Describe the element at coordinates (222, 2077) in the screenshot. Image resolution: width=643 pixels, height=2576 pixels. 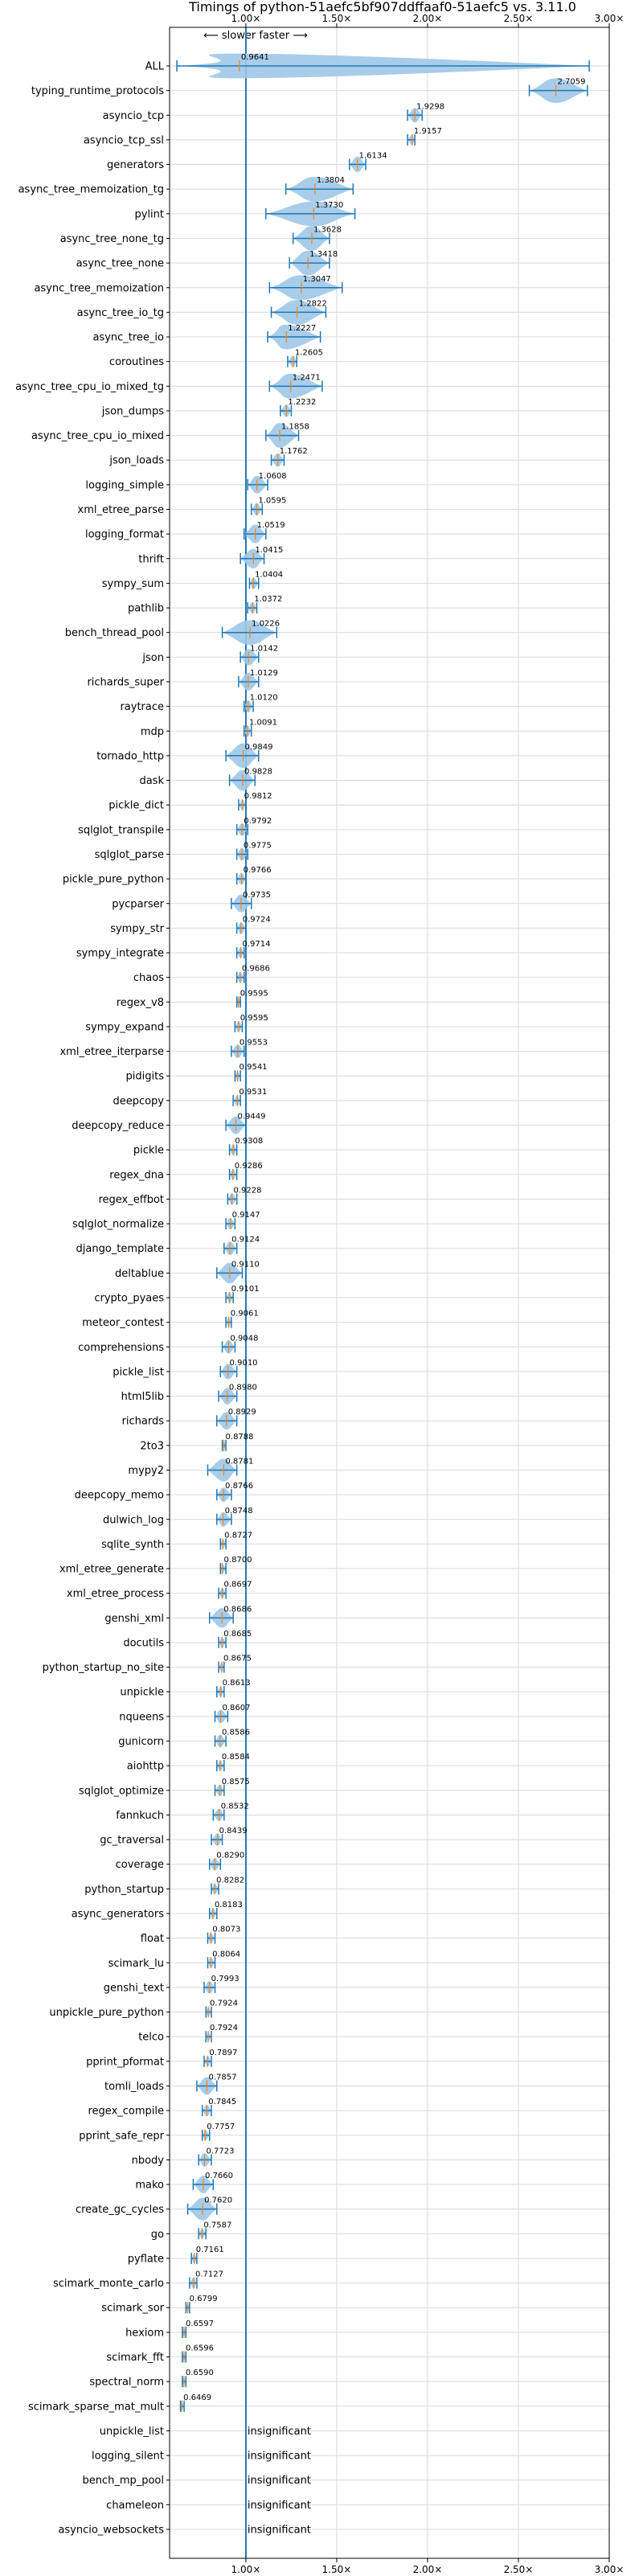
I see `value-label: 0.7857` at that location.